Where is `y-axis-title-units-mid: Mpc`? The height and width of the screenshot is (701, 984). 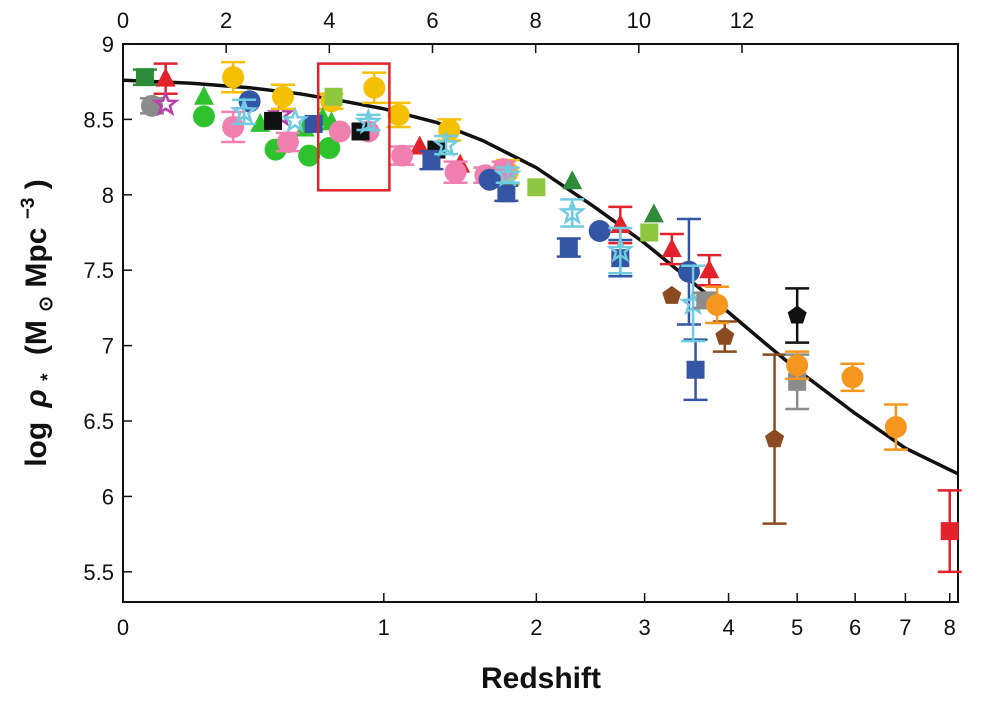 y-axis-title-units-mid: Mpc is located at coordinates (36, 258).